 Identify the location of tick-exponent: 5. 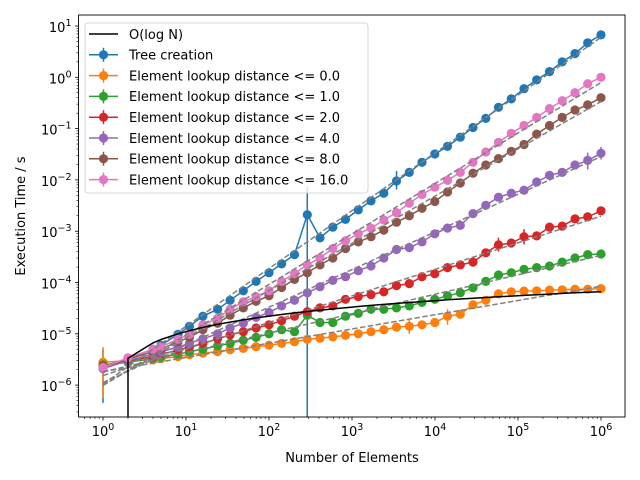
(526, 427).